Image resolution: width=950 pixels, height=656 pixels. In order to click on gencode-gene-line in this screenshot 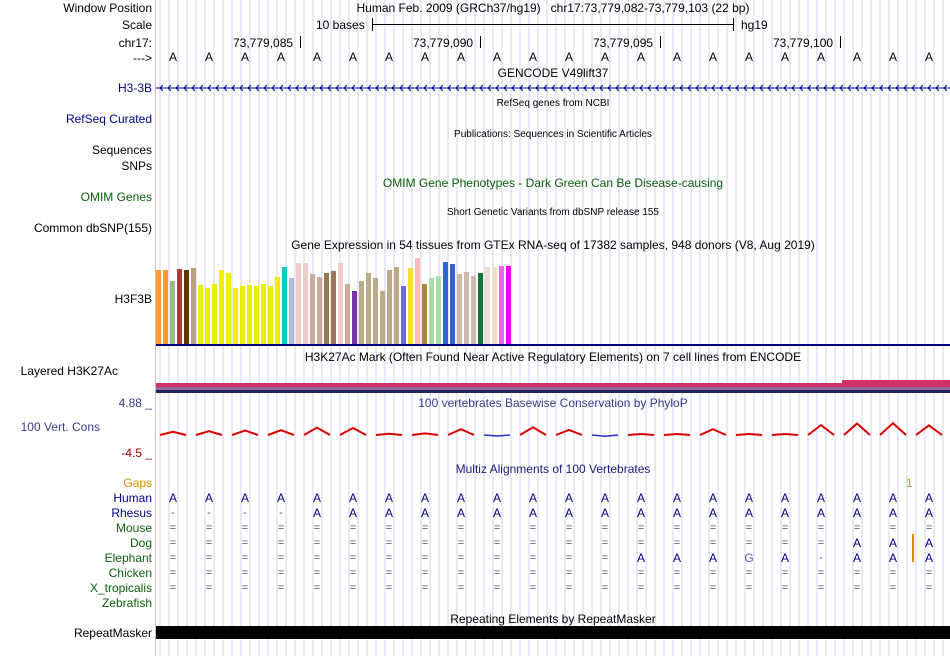, I will do `click(553, 88)`.